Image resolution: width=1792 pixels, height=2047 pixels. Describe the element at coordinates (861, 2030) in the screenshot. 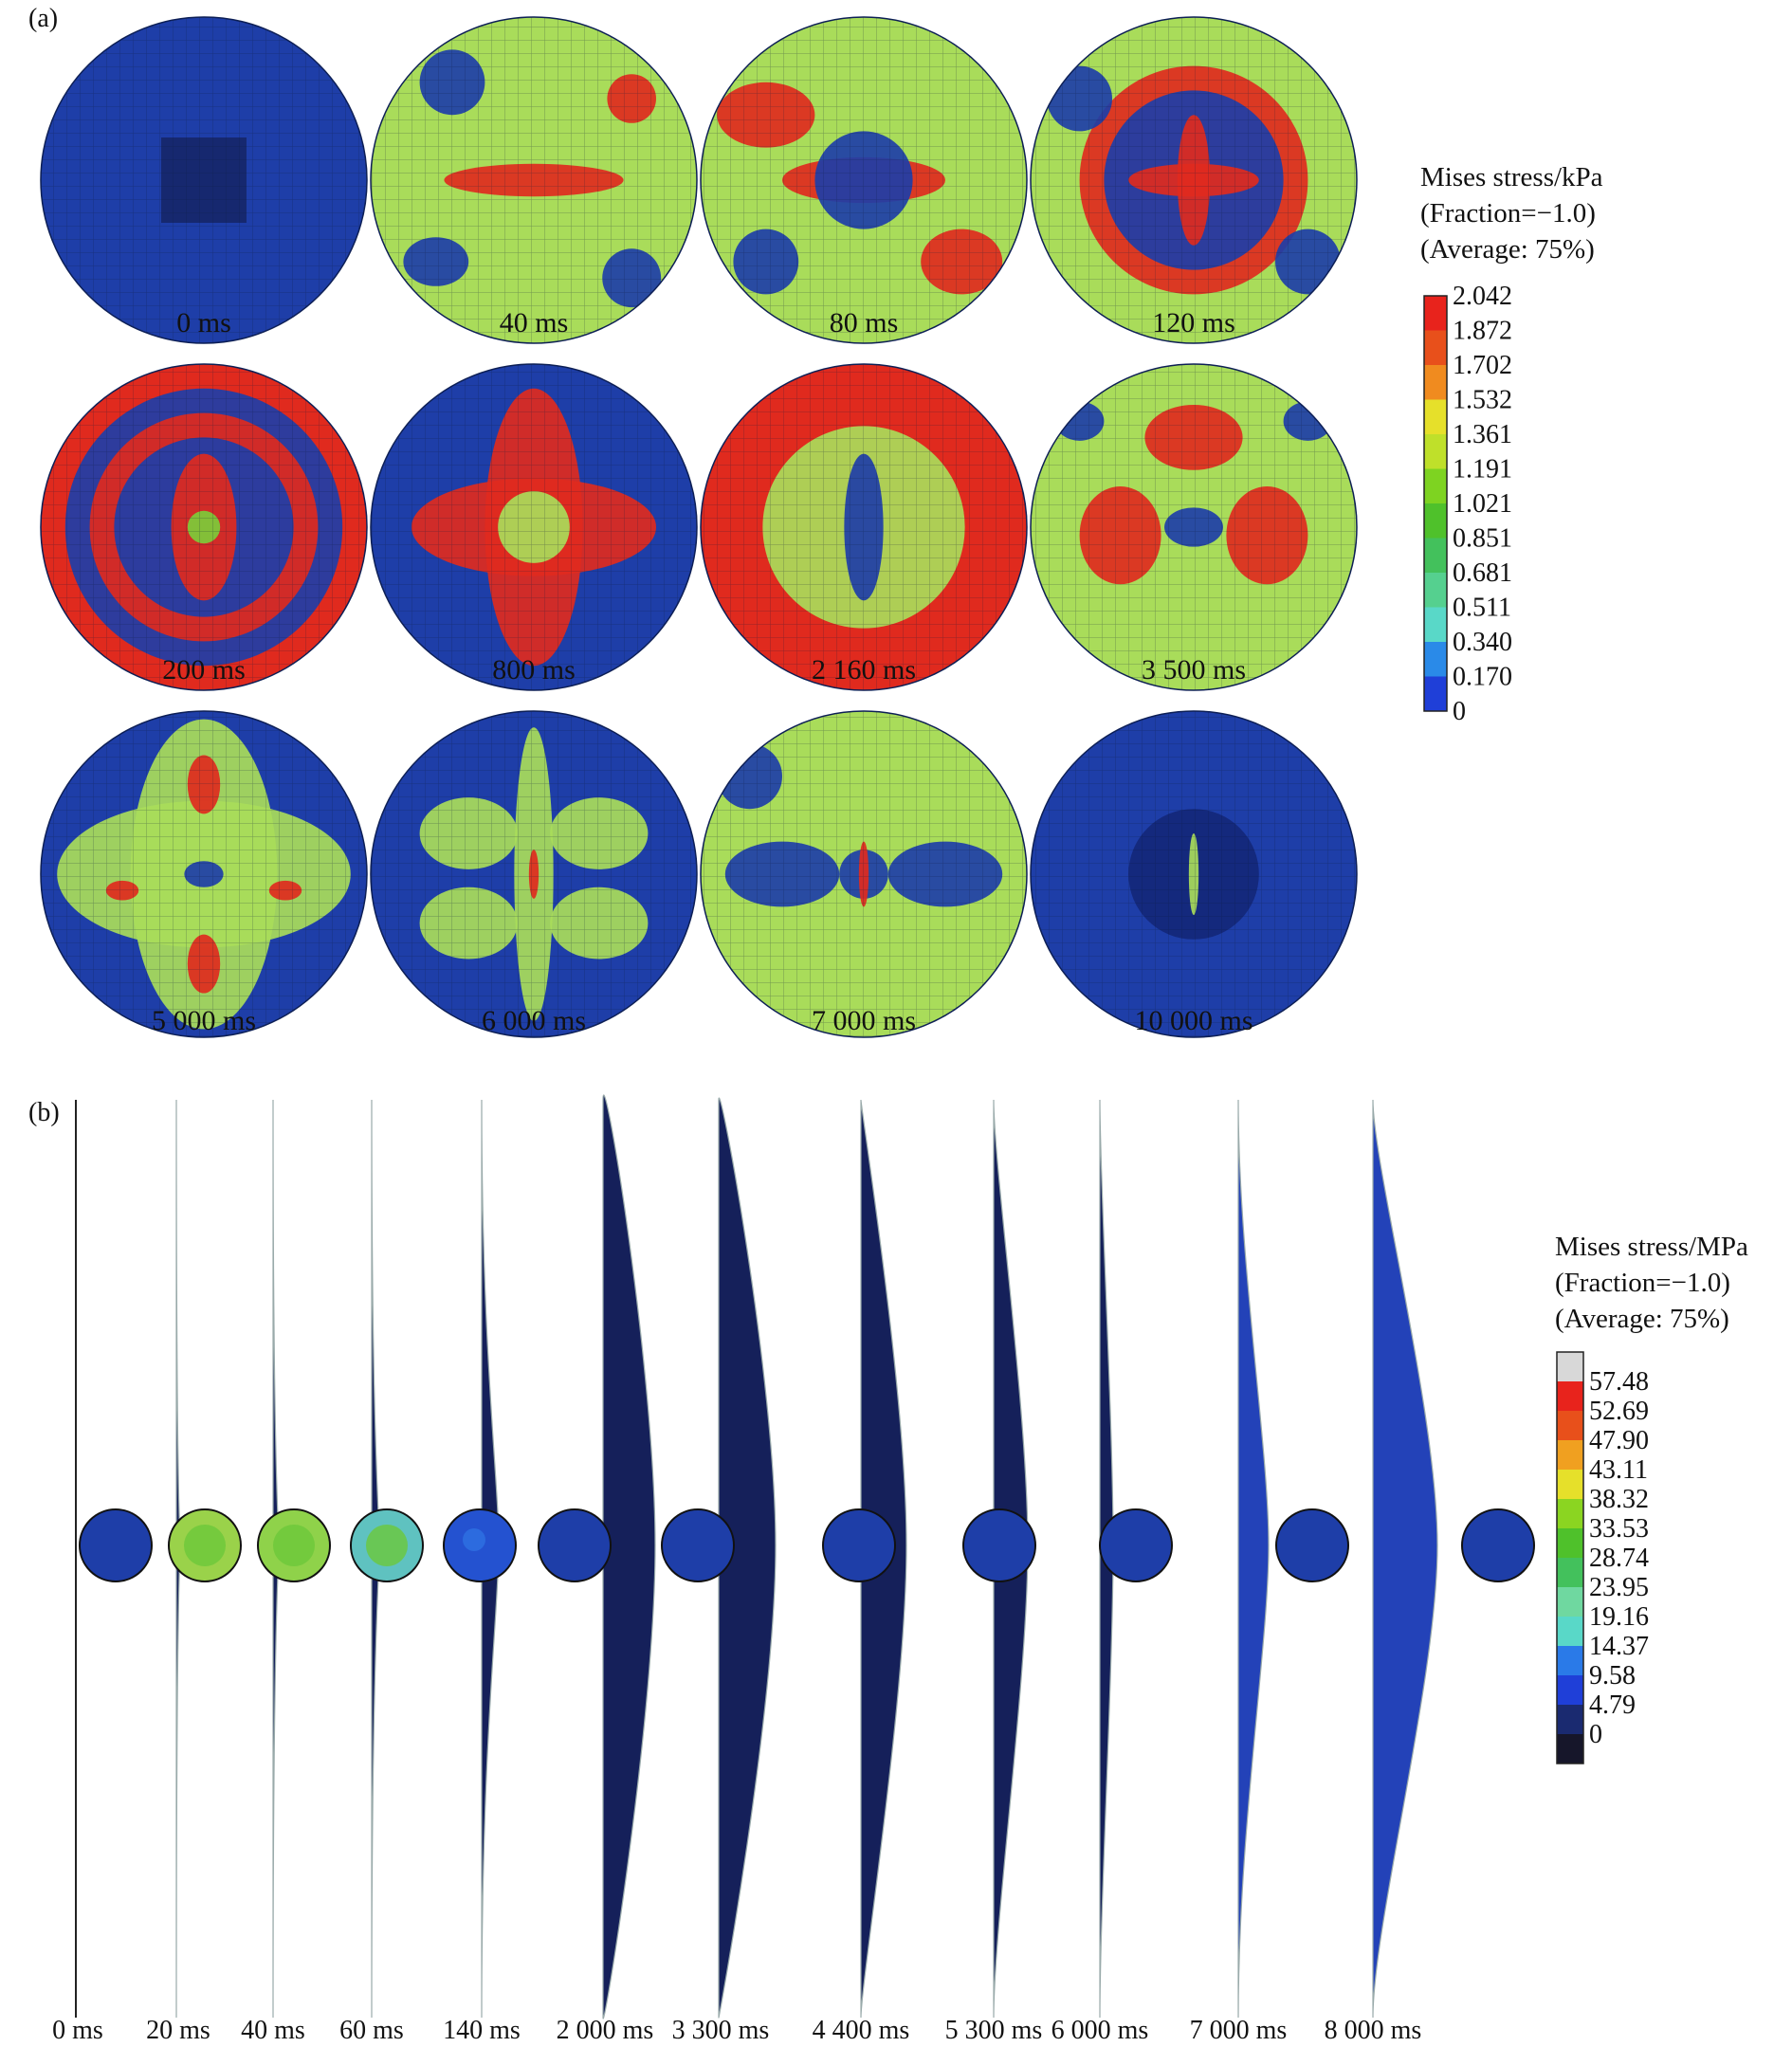

I see `time-label-b: 4 400 ms` at that location.